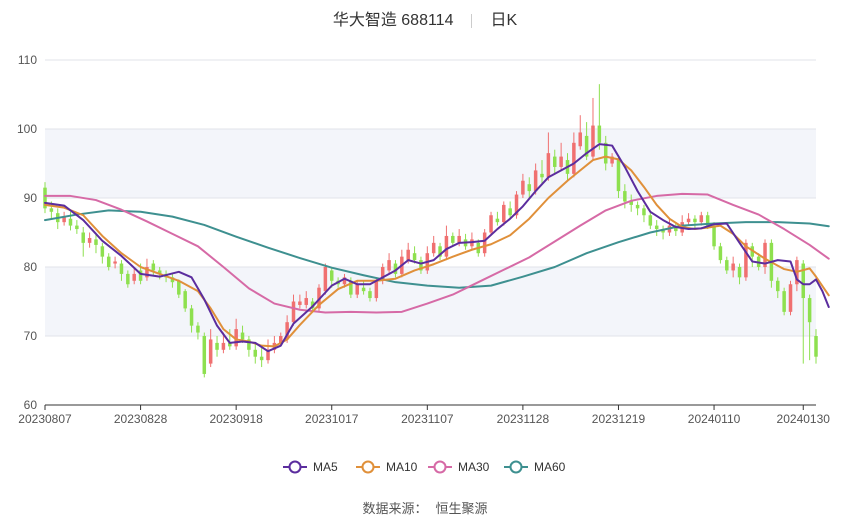 This screenshot has height=517, width=850. Describe the element at coordinates (523, 419) in the screenshot. I see `x-tick-label: 20231128` at that location.